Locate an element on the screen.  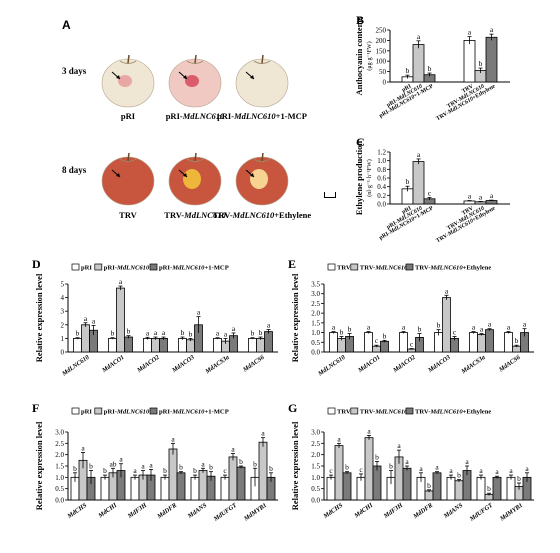
y-tick-label: 2 is located at coordinates (63, 325).